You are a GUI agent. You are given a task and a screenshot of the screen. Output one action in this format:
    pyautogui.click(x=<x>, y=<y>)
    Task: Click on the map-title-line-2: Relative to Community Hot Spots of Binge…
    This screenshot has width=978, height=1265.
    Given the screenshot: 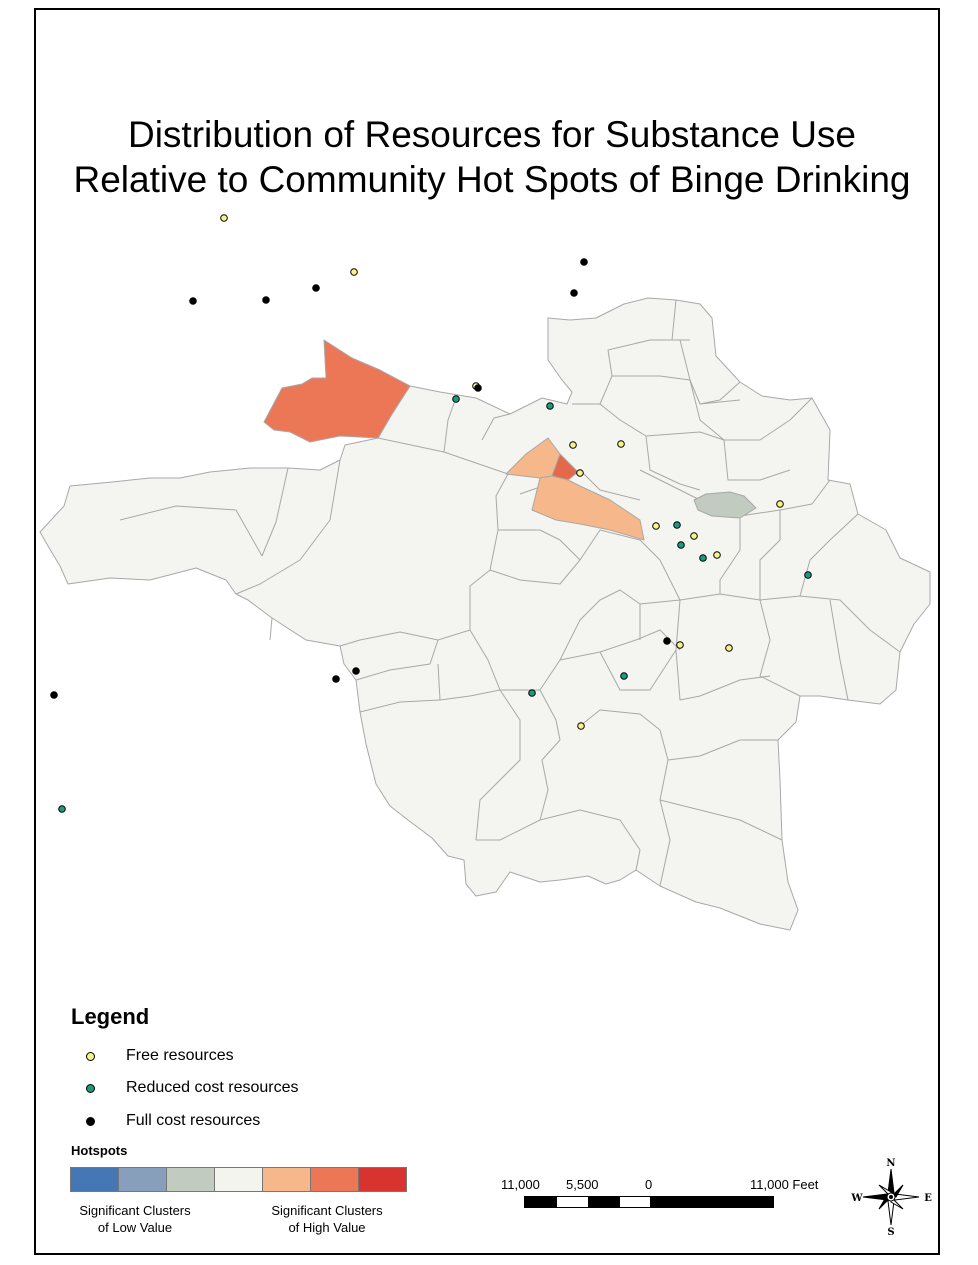 What is the action you would take?
    pyautogui.click(x=492, y=179)
    